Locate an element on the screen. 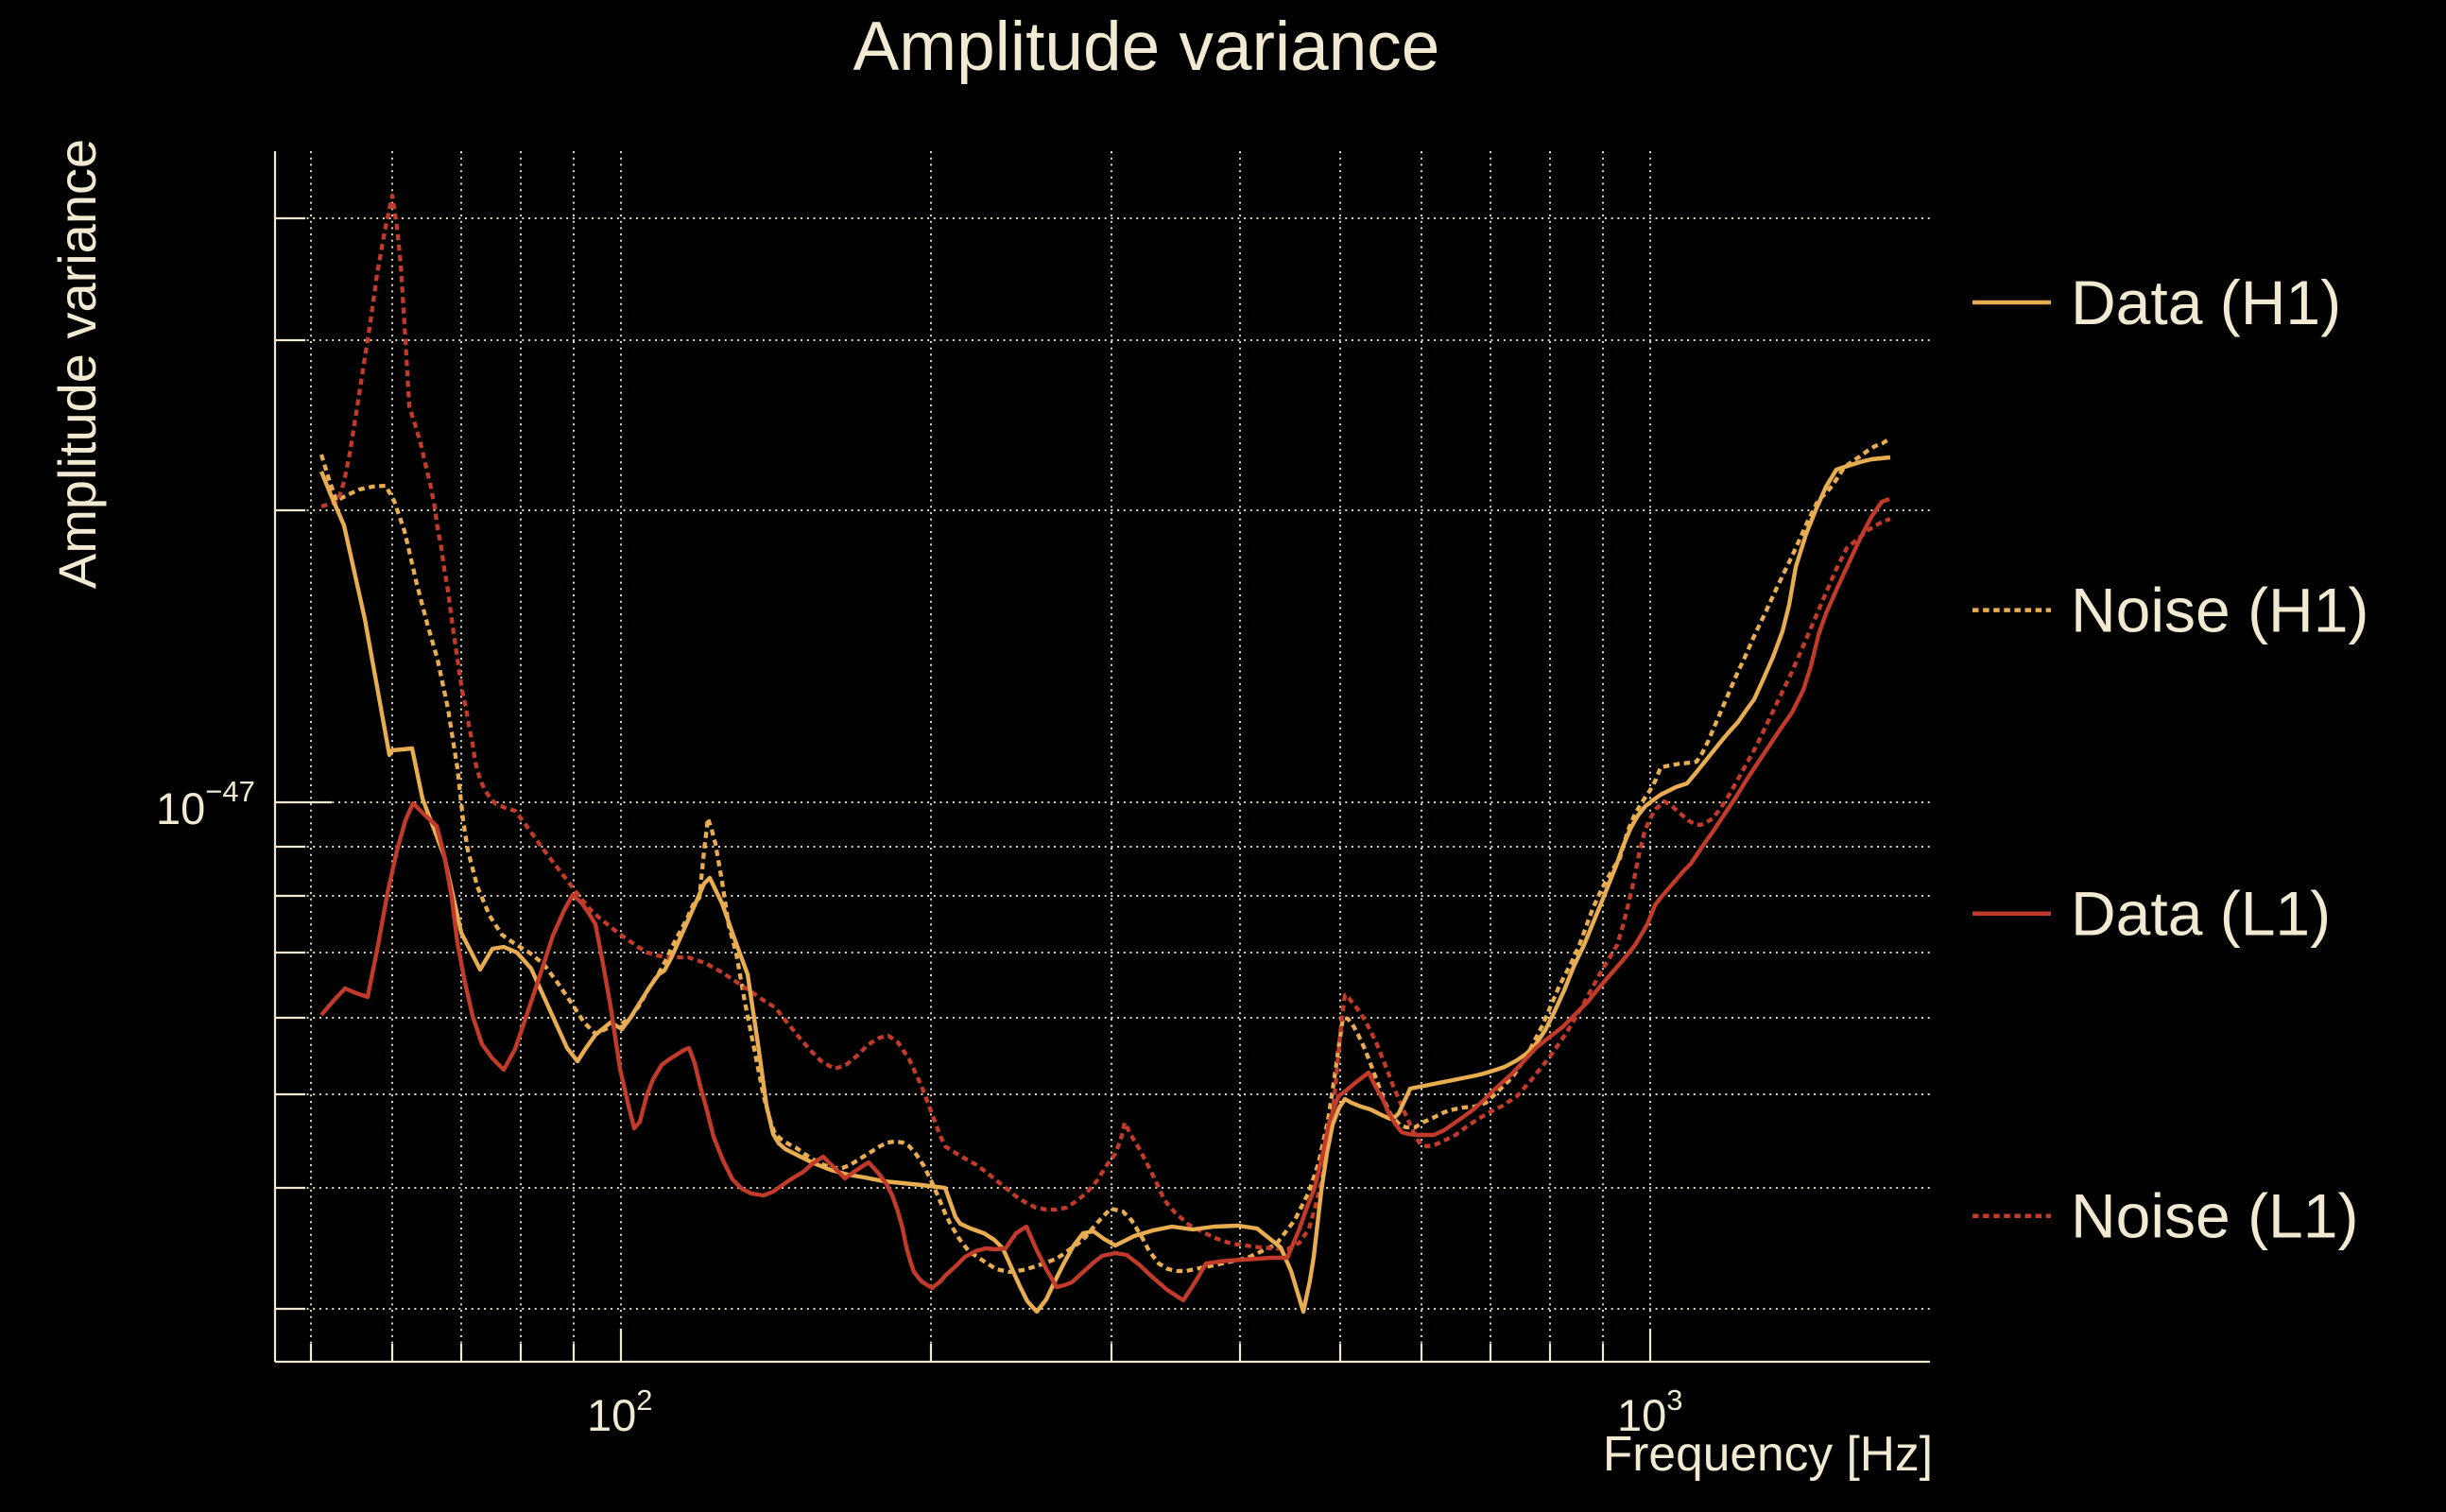 The width and height of the screenshot is (2446, 1512). svg-text: Noise (H1) is located at coordinates (2220, 610).